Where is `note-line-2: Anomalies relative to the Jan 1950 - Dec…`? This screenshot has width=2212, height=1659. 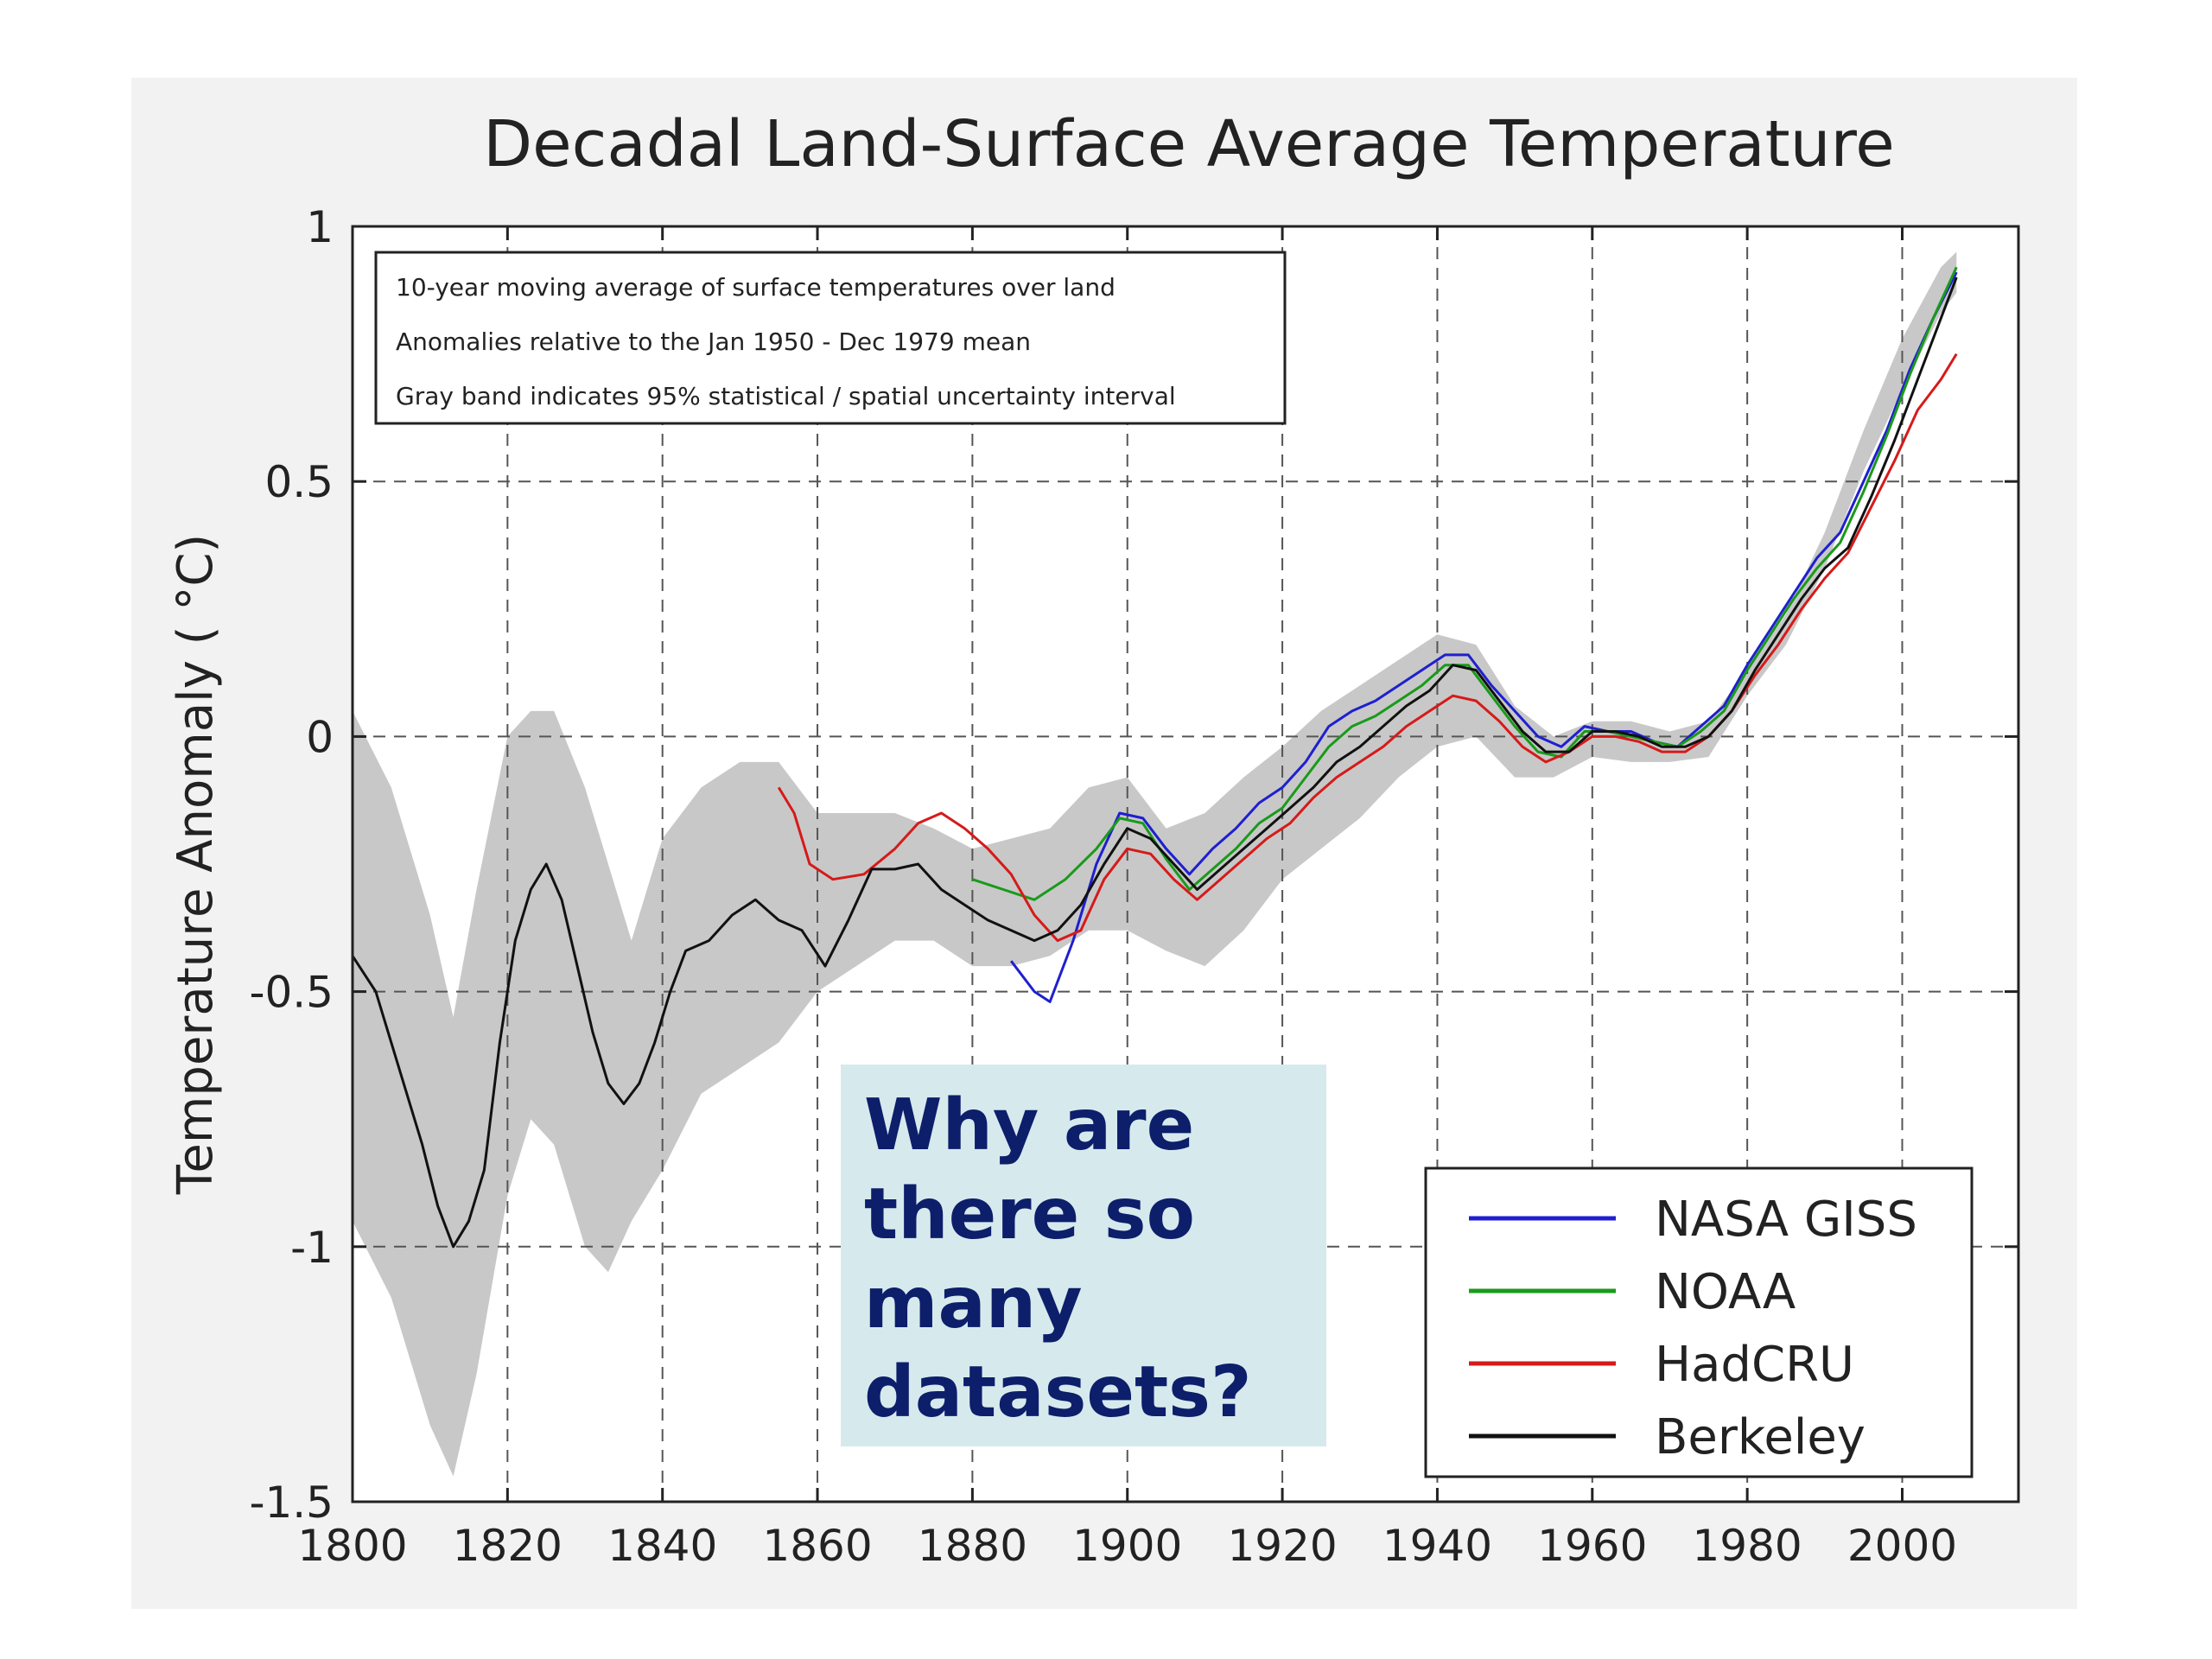 note-line-2: Anomalies relative to the Jan 1950 - Dec… is located at coordinates (713, 341).